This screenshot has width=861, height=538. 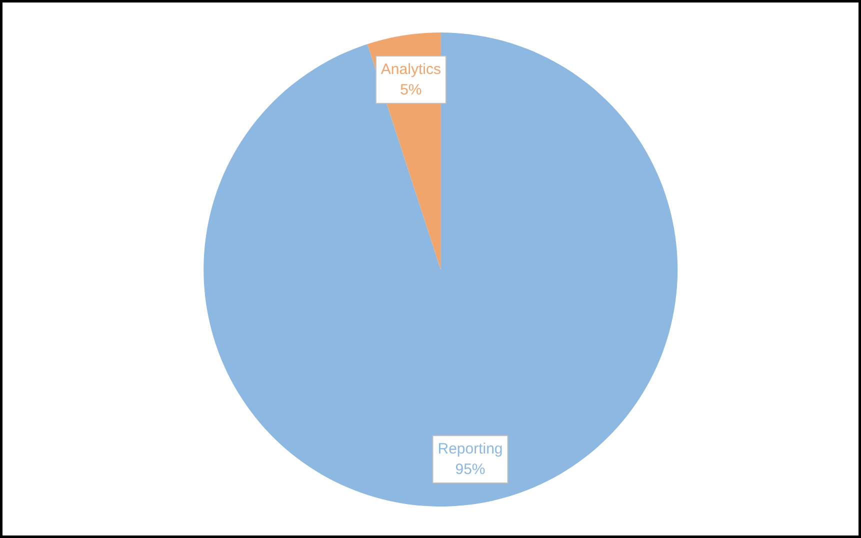 What do you see at coordinates (470, 449) in the screenshot?
I see `slice-label: Reporting` at bounding box center [470, 449].